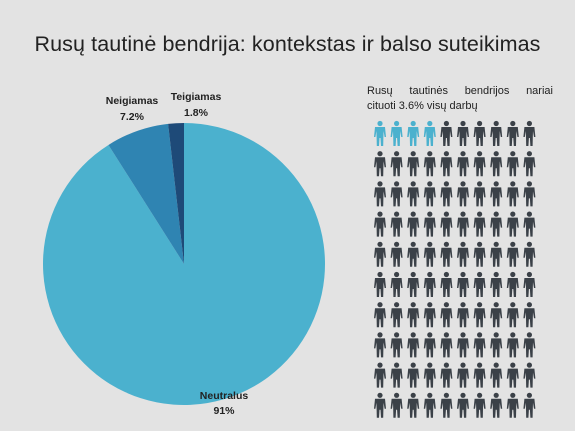 The height and width of the screenshot is (431, 575). I want to click on slice-value-neigiamas: 7.2%, so click(132, 117).